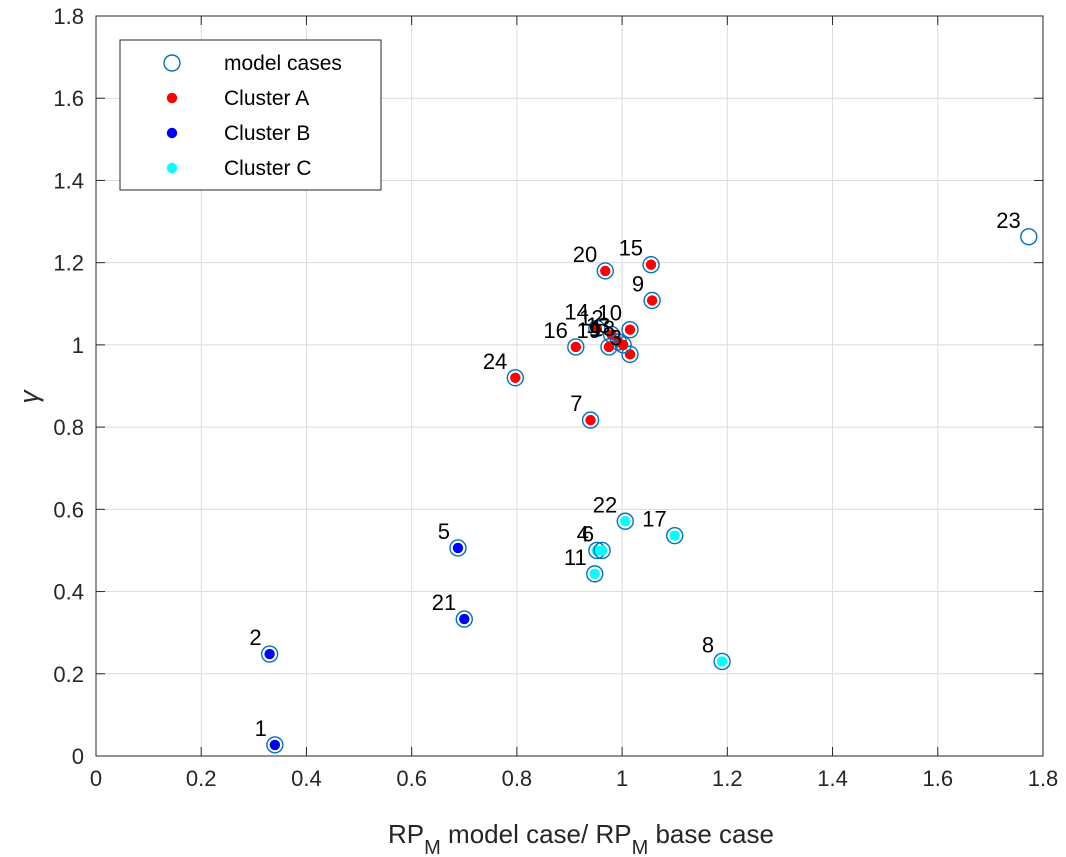 This screenshot has height=857, width=1066. What do you see at coordinates (96, 778) in the screenshot?
I see `x-tick-label: 0` at bounding box center [96, 778].